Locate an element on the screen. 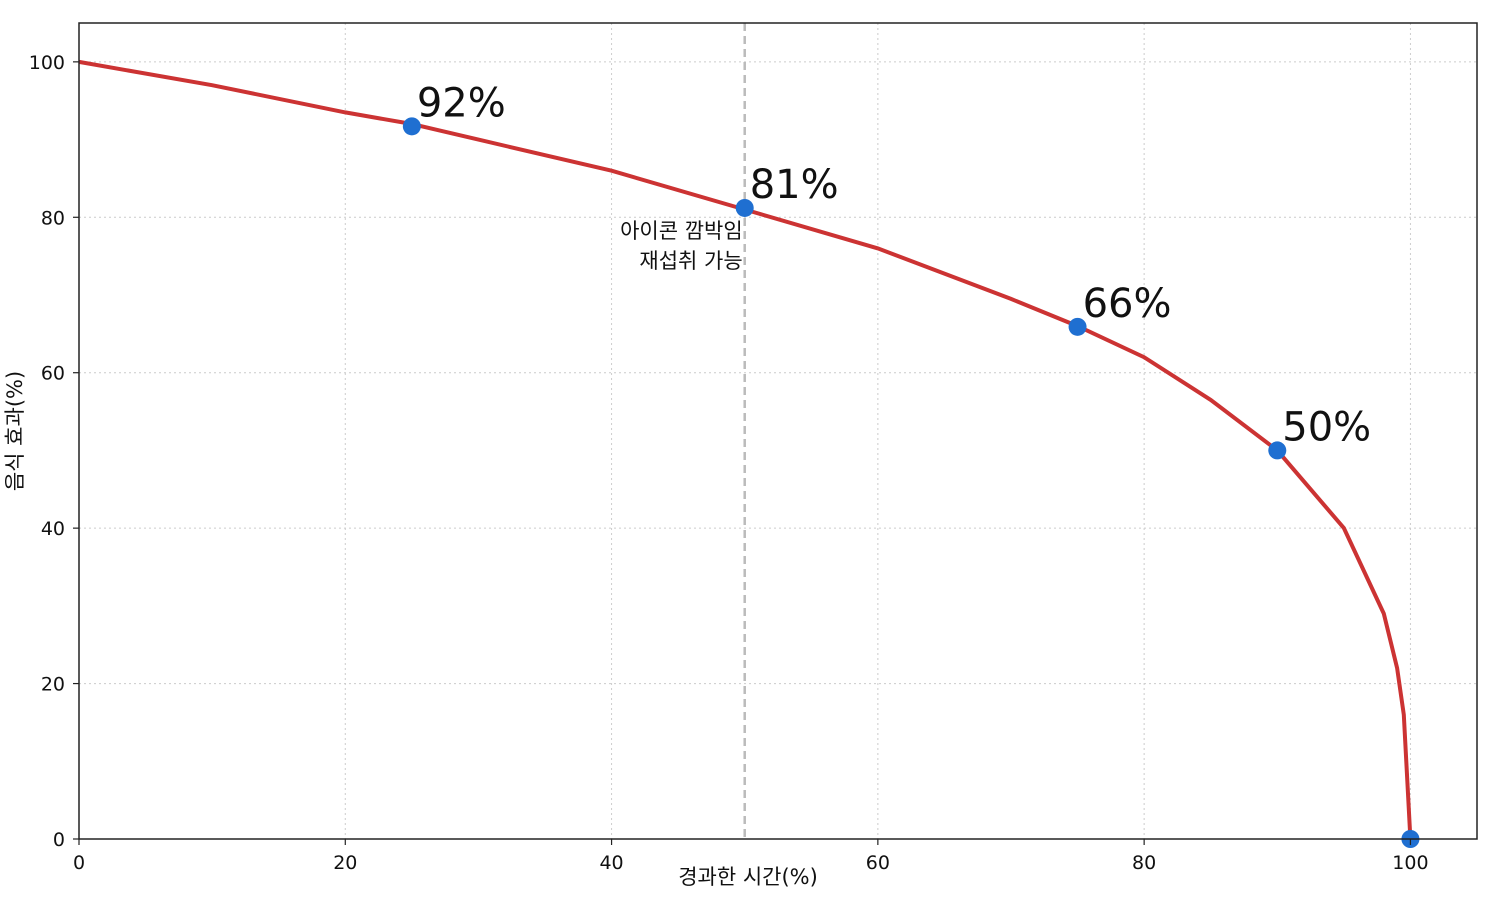 The image size is (1500, 900). data-point-label: 81% is located at coordinates (794, 185).